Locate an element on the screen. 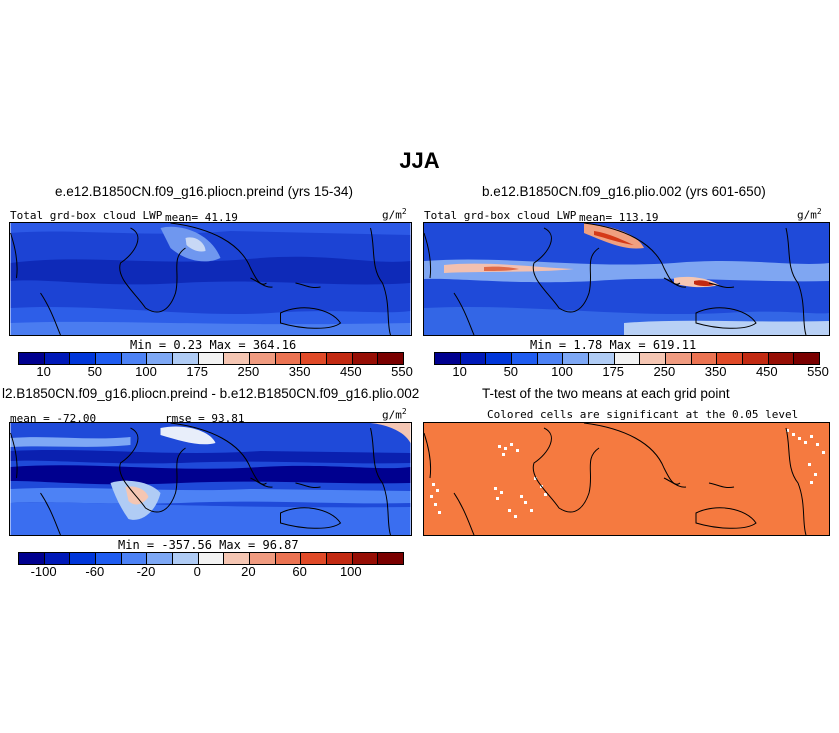 The height and width of the screenshot is (733, 839). minmax-top-left: Min = 0.23 Max = 364.16 is located at coordinates (213, 345).